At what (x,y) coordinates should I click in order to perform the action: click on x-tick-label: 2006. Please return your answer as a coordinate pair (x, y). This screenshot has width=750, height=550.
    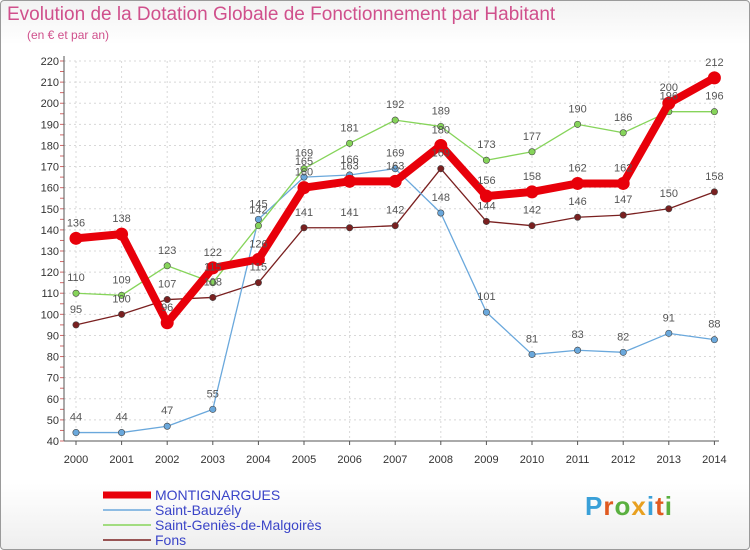
    Looking at the image, I should click on (349, 460).